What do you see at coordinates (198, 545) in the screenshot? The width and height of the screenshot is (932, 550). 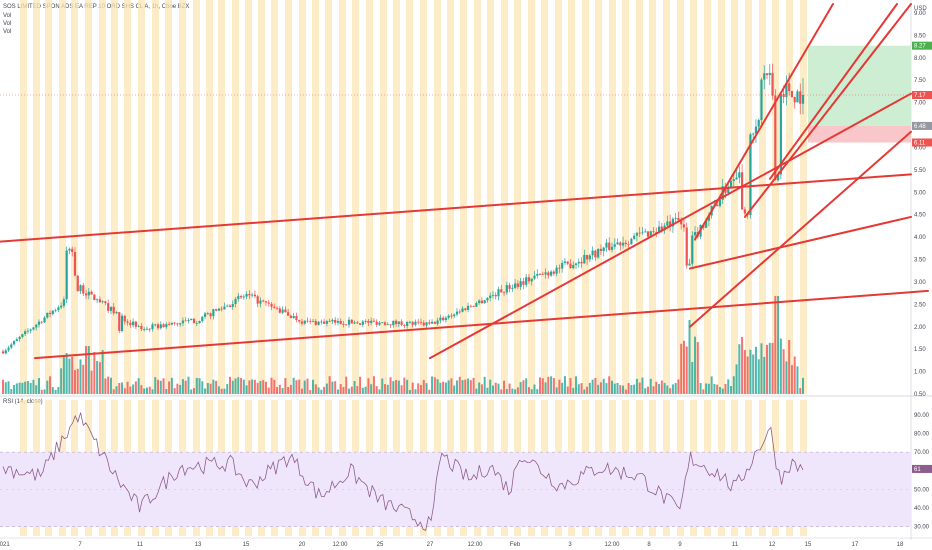 I see `time-tick-label: 13` at bounding box center [198, 545].